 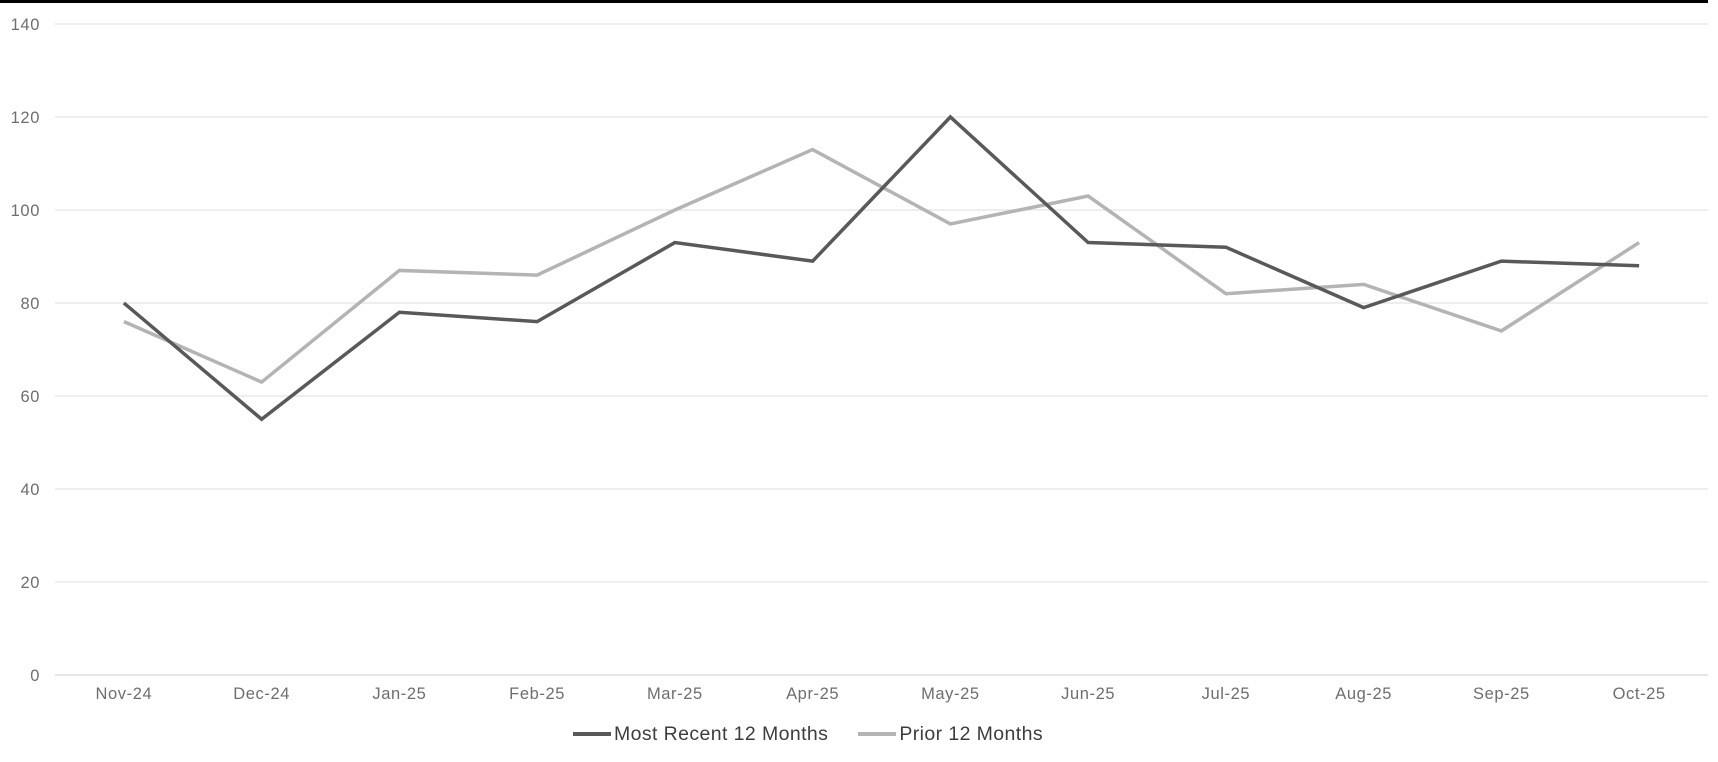 I want to click on y-tick-label: 0, so click(x=35, y=676).